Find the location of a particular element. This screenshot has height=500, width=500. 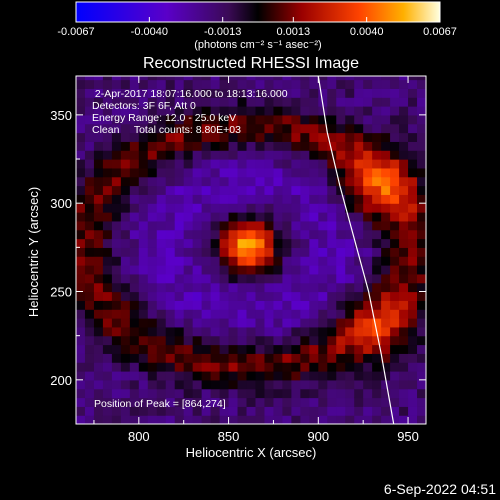

timestamp-footer: 6-Sep-2022 04:51 is located at coordinates (440, 489).